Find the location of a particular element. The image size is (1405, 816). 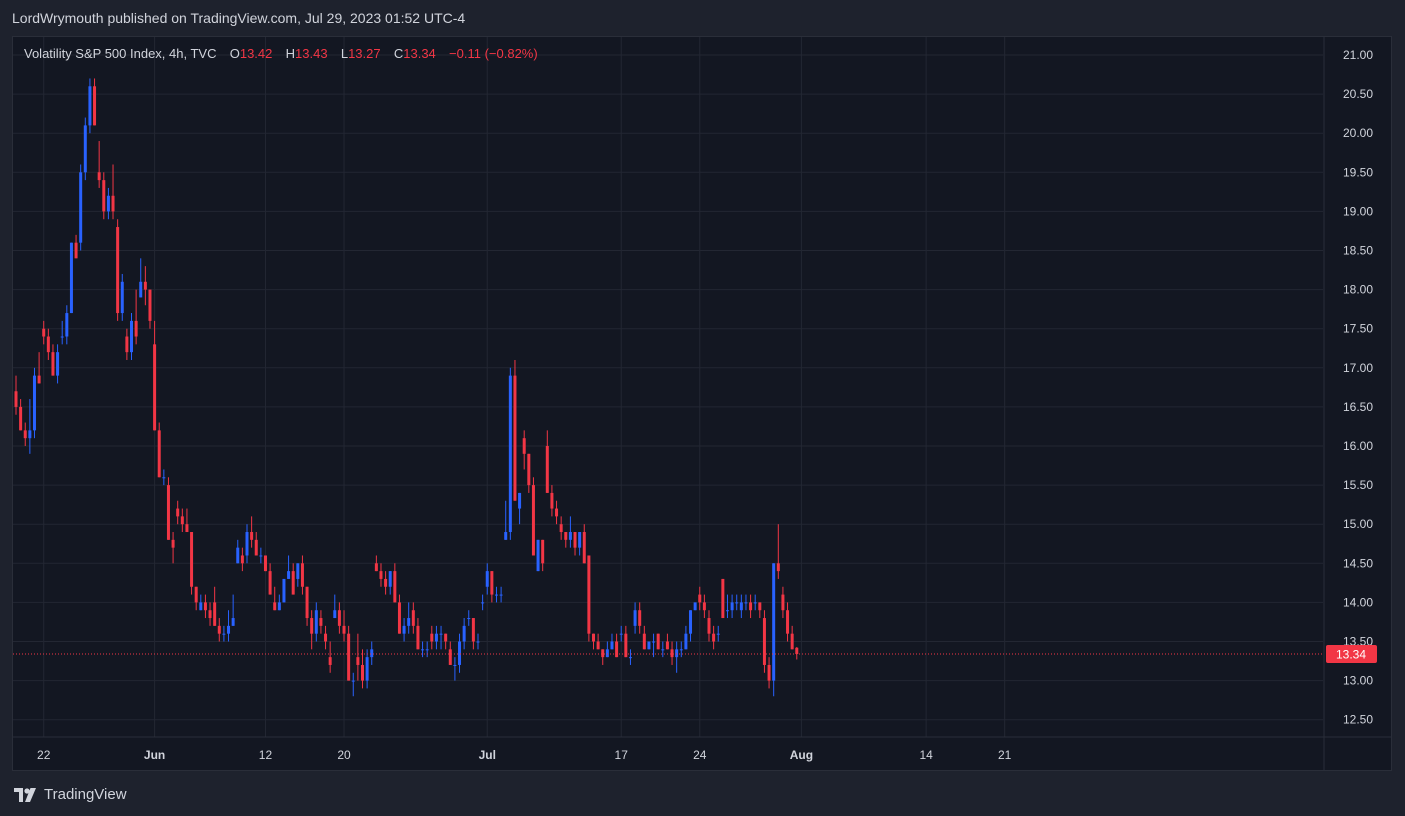

tradingview-footer: TradingView is located at coordinates (70, 794).